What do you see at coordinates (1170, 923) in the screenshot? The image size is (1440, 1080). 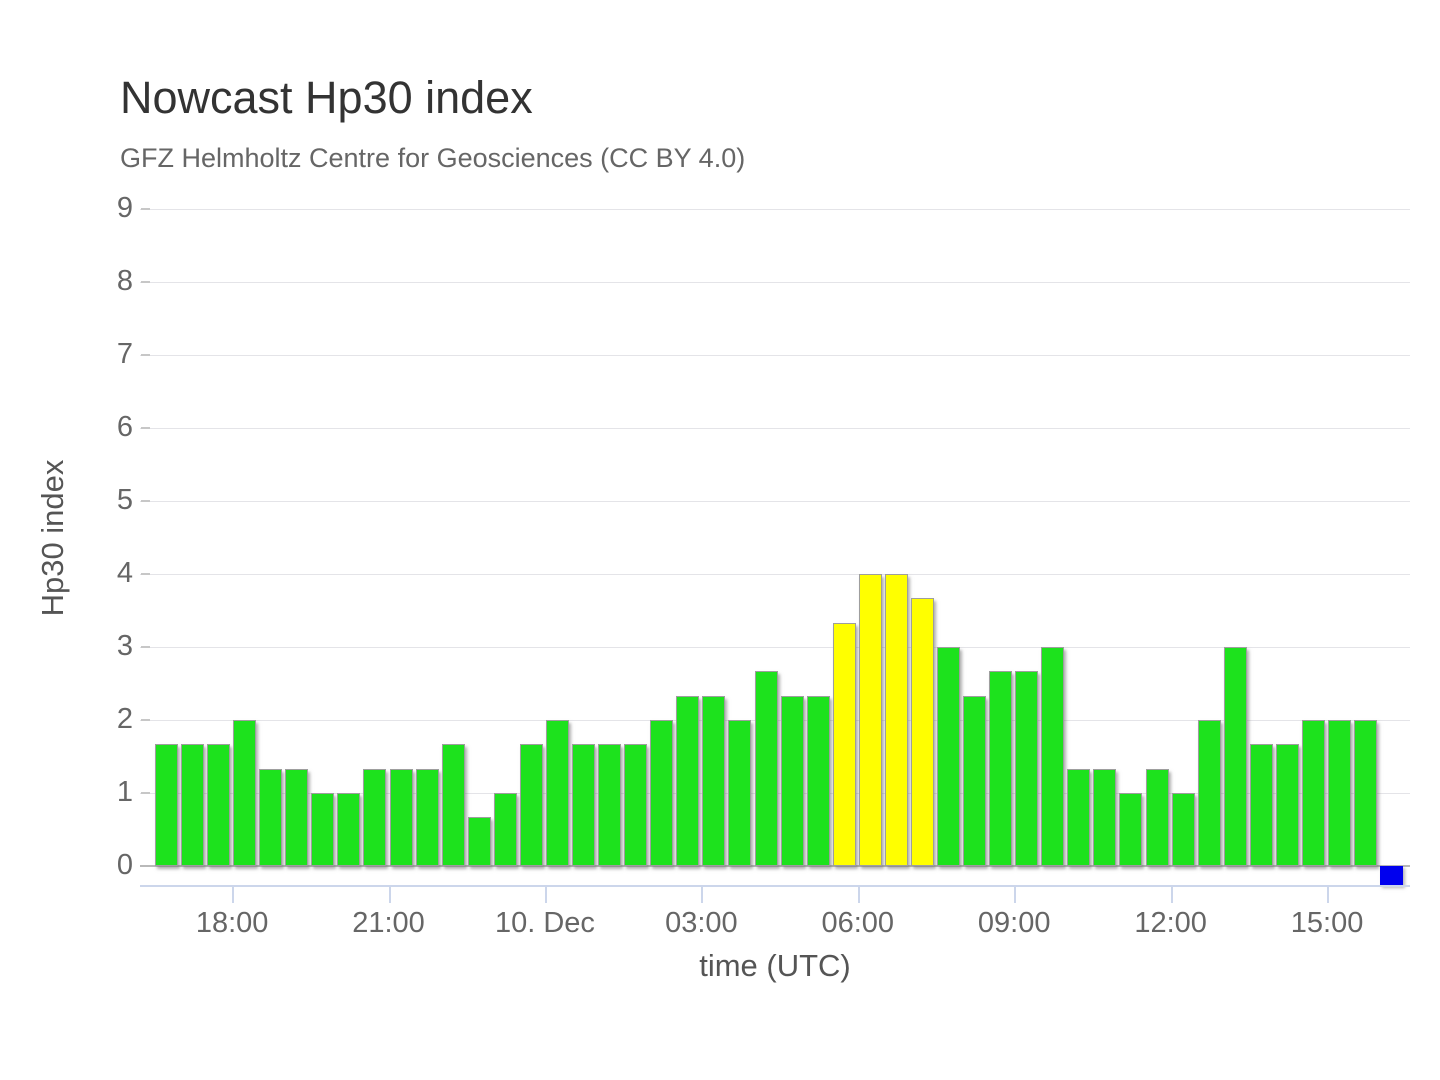 I see `x-axis-label: 12:00` at bounding box center [1170, 923].